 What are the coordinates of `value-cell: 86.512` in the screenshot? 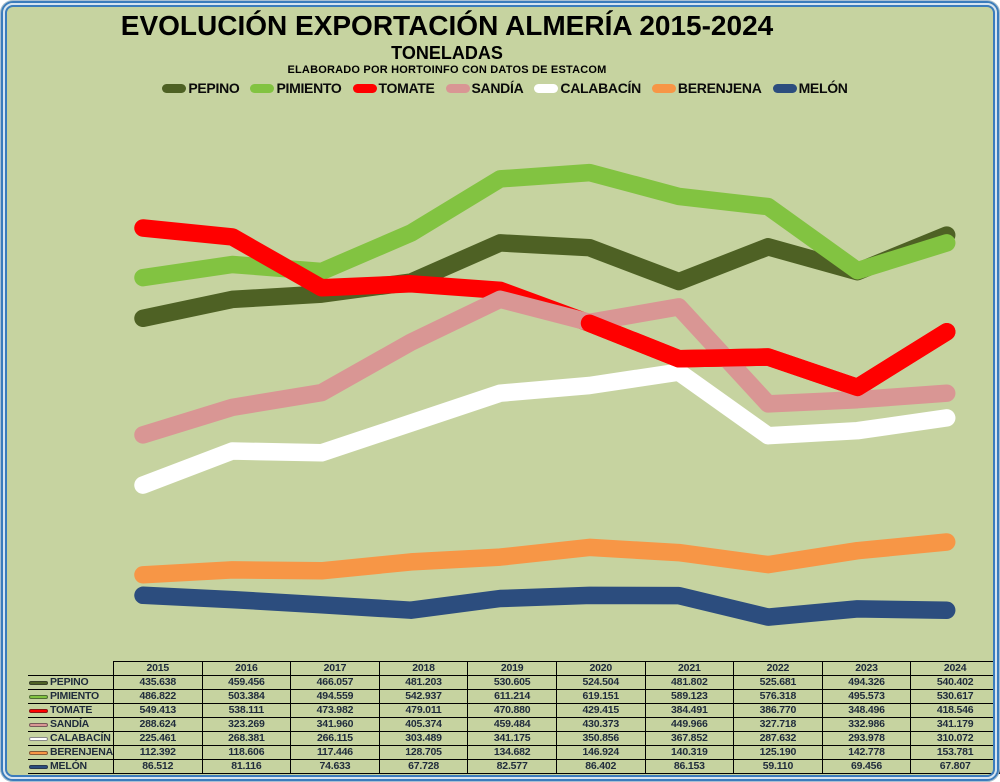 It's located at (157, 766).